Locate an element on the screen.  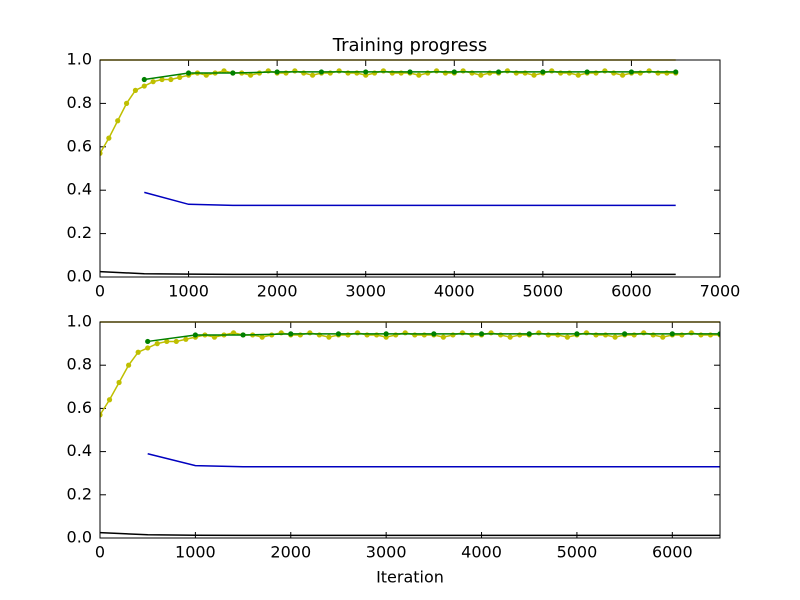
x-tick-label: 7000 is located at coordinates (720, 291).